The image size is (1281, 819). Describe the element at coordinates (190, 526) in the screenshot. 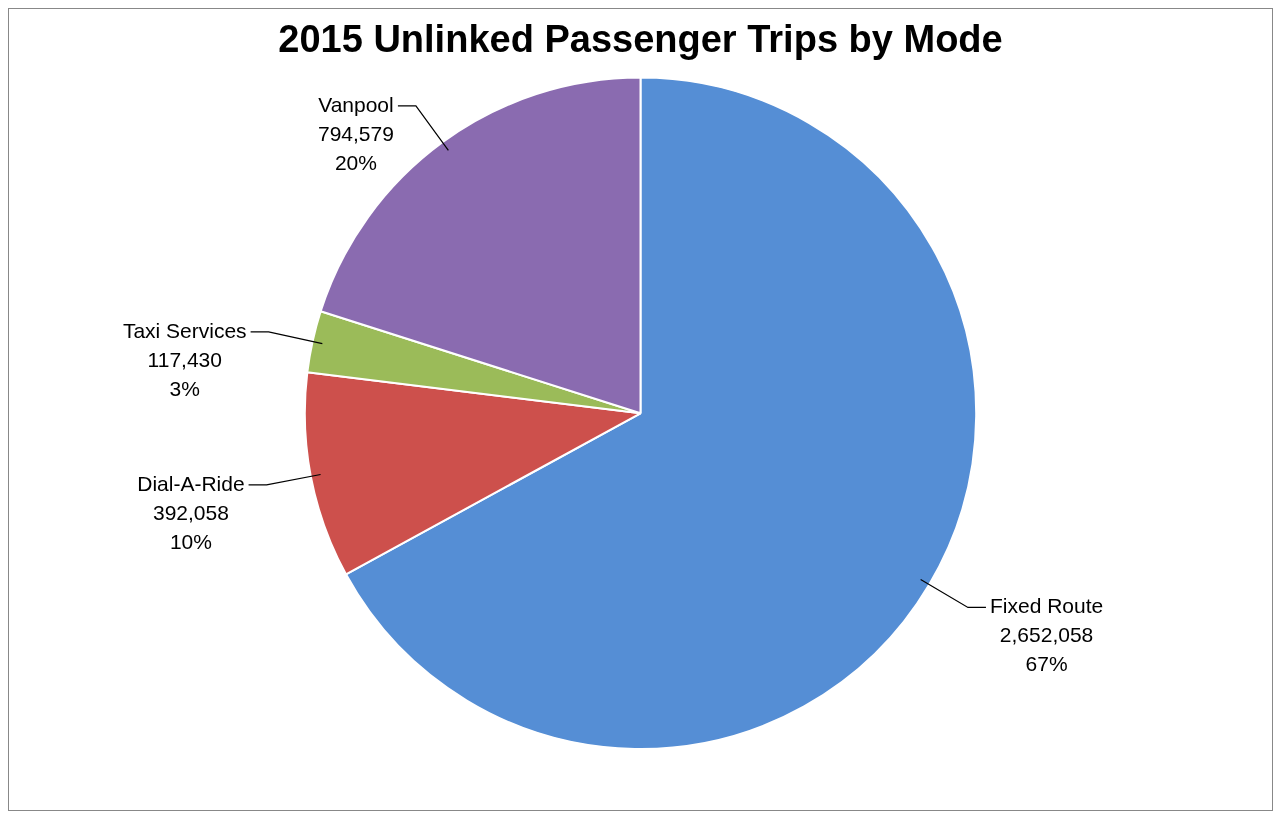

I see `data-label: 392,058 10%` at that location.